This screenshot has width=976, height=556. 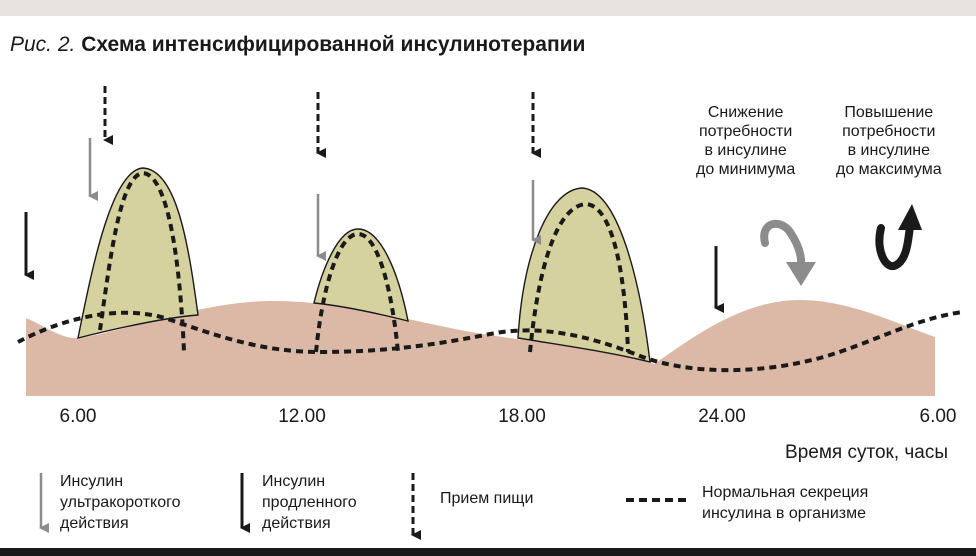 I want to click on x-tick-label: 24.00, so click(x=722, y=416).